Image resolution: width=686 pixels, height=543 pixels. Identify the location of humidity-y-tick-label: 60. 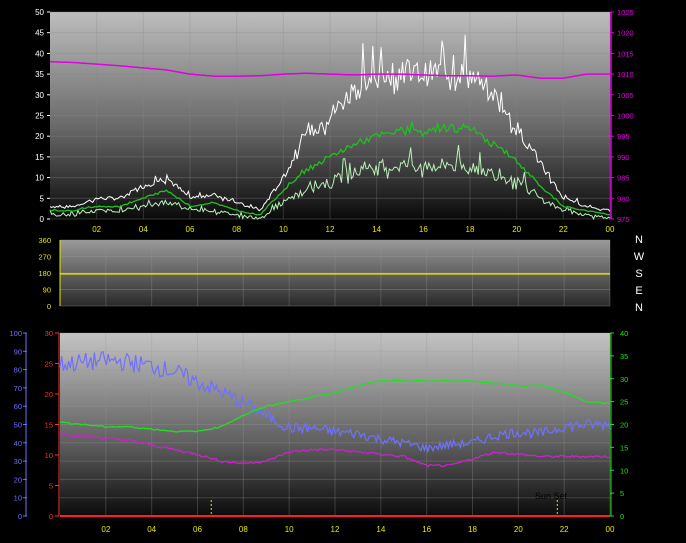
(18, 406).